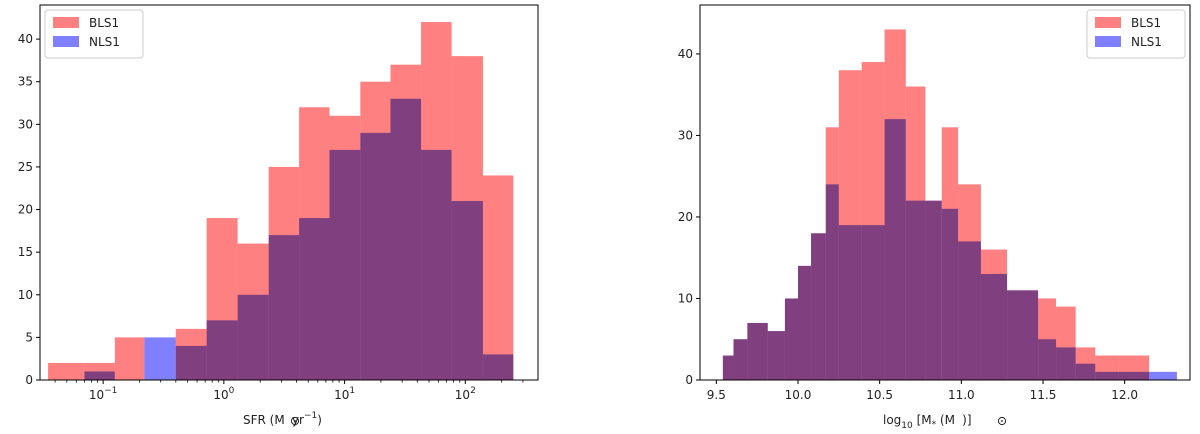  Describe the element at coordinates (25, 167) in the screenshot. I see `y-tick-label: 25` at that location.